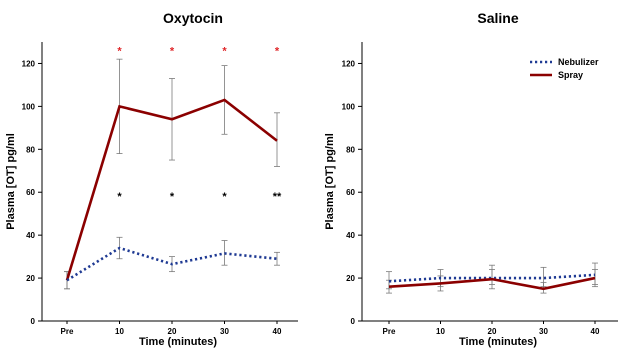 The height and width of the screenshot is (349, 618). Describe the element at coordinates (492, 278) in the screenshot. I see `panel-2-nebulizer-series-line` at that location.